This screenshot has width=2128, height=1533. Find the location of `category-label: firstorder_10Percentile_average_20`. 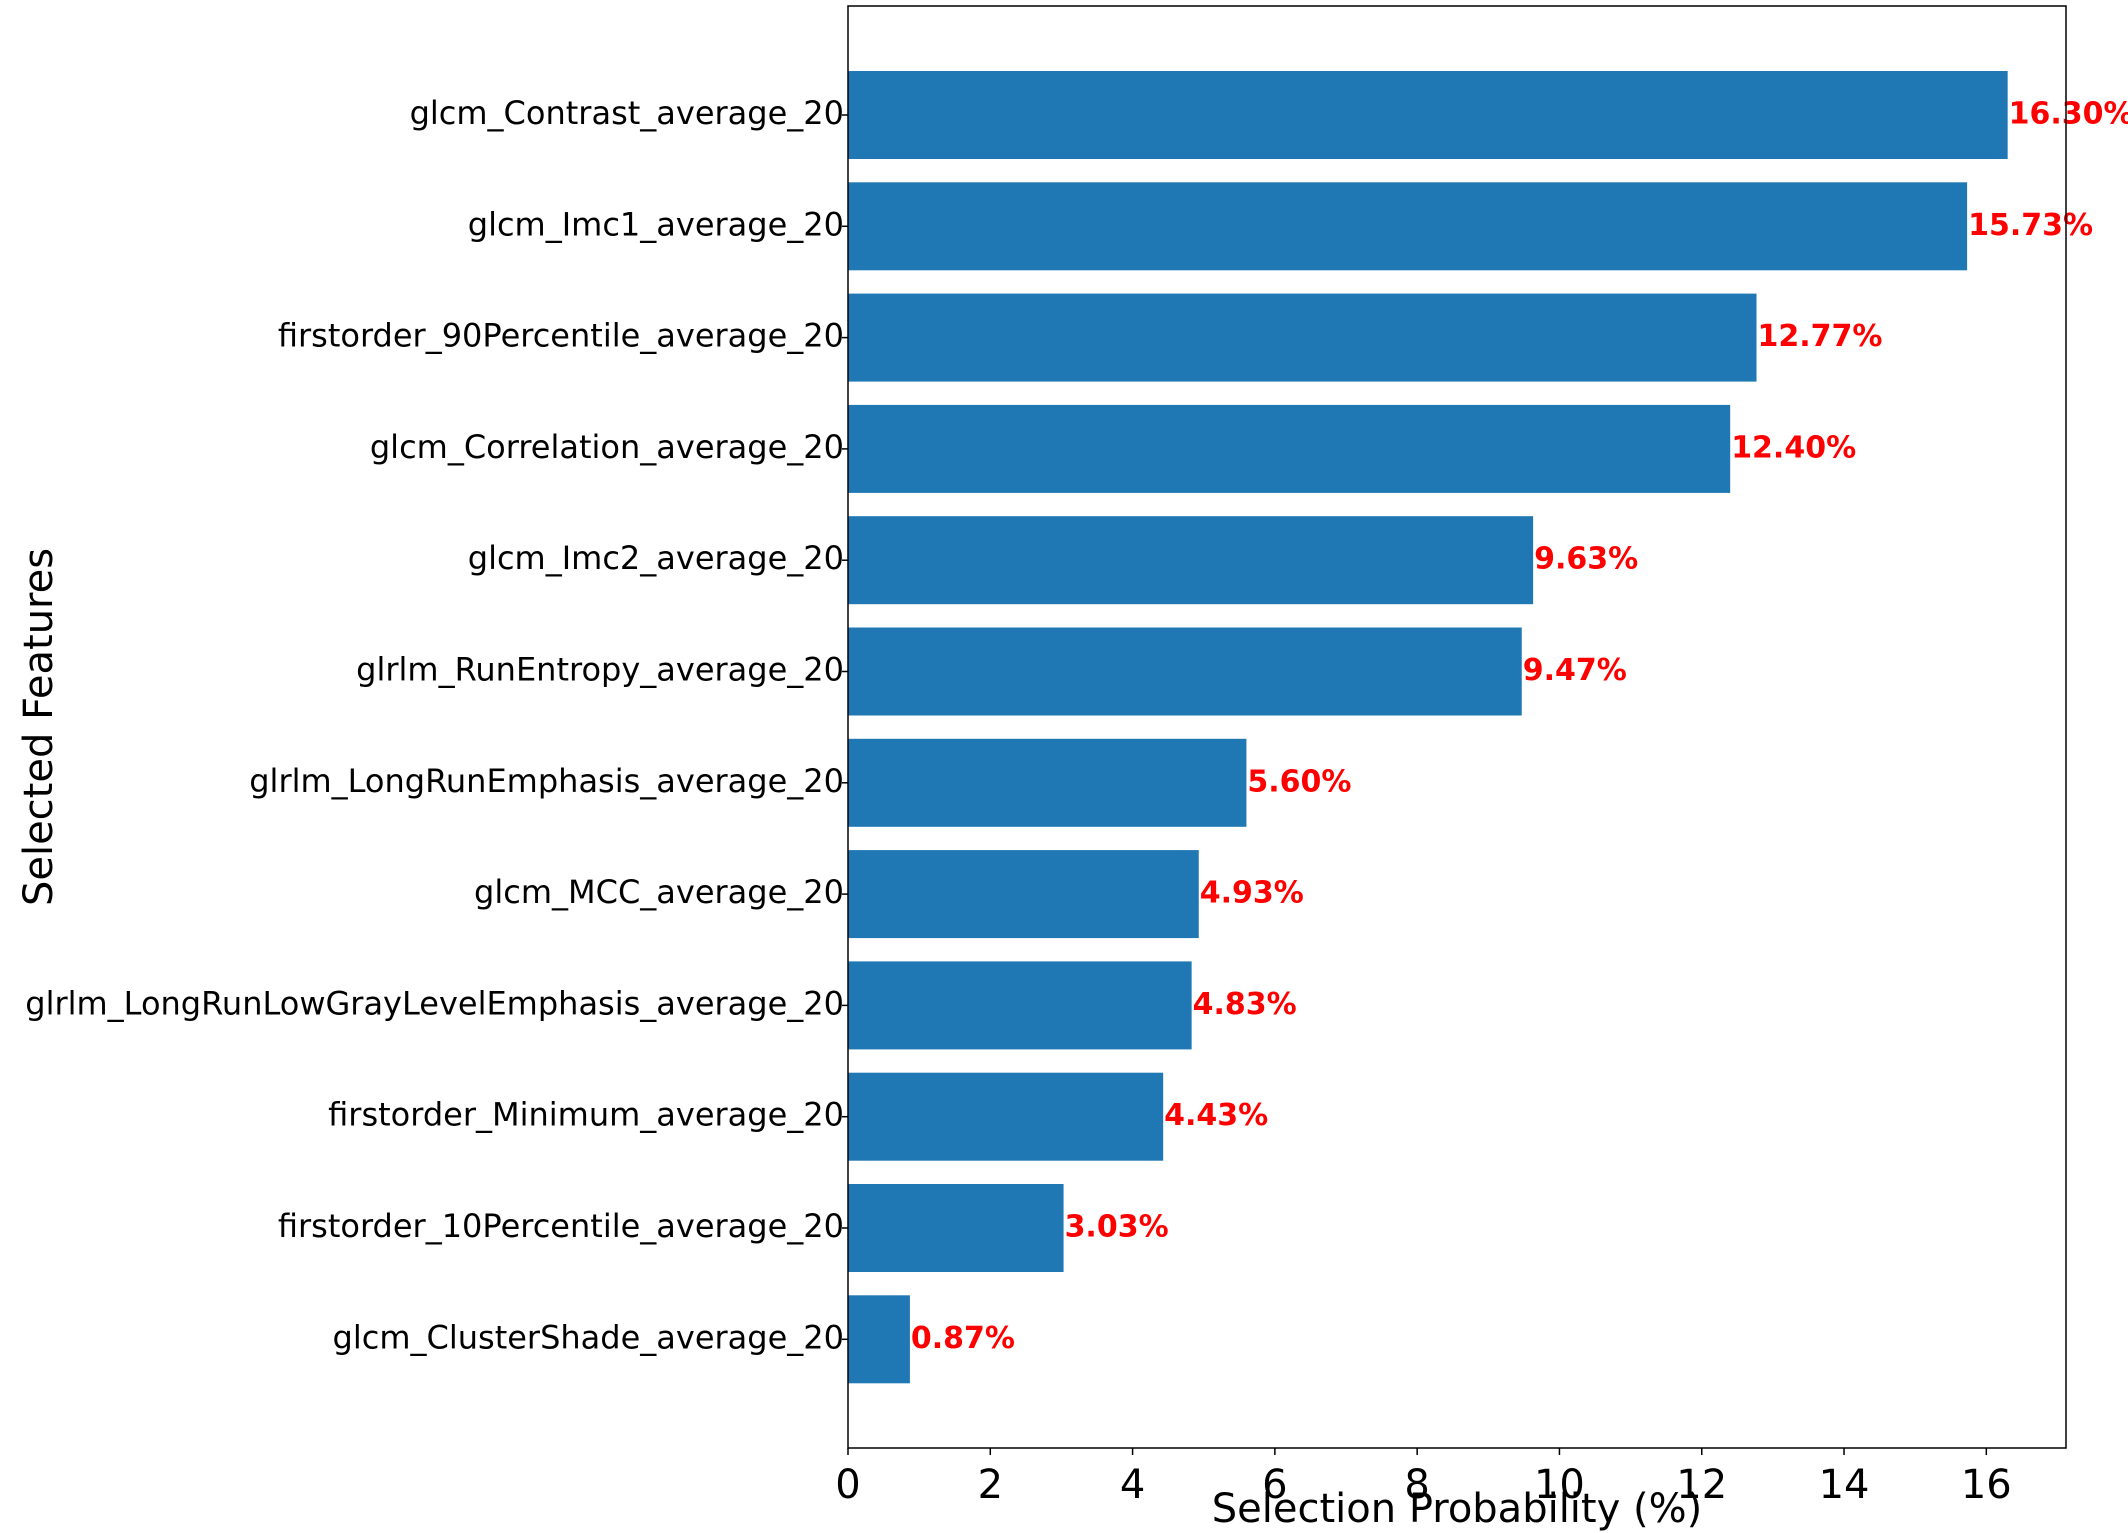

category-label: firstorder_10Percentile_average_20 is located at coordinates (561, 1226).